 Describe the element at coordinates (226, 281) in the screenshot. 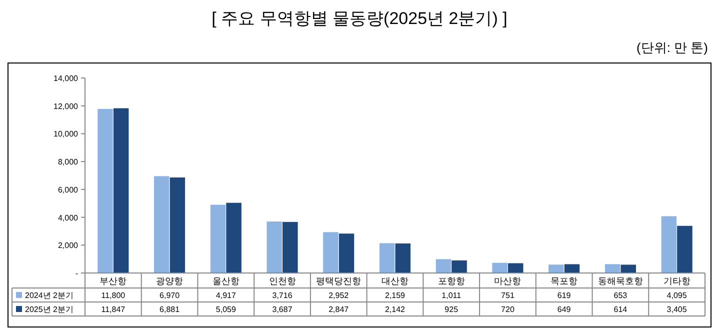

I see `x-tick-label: 울산항` at that location.